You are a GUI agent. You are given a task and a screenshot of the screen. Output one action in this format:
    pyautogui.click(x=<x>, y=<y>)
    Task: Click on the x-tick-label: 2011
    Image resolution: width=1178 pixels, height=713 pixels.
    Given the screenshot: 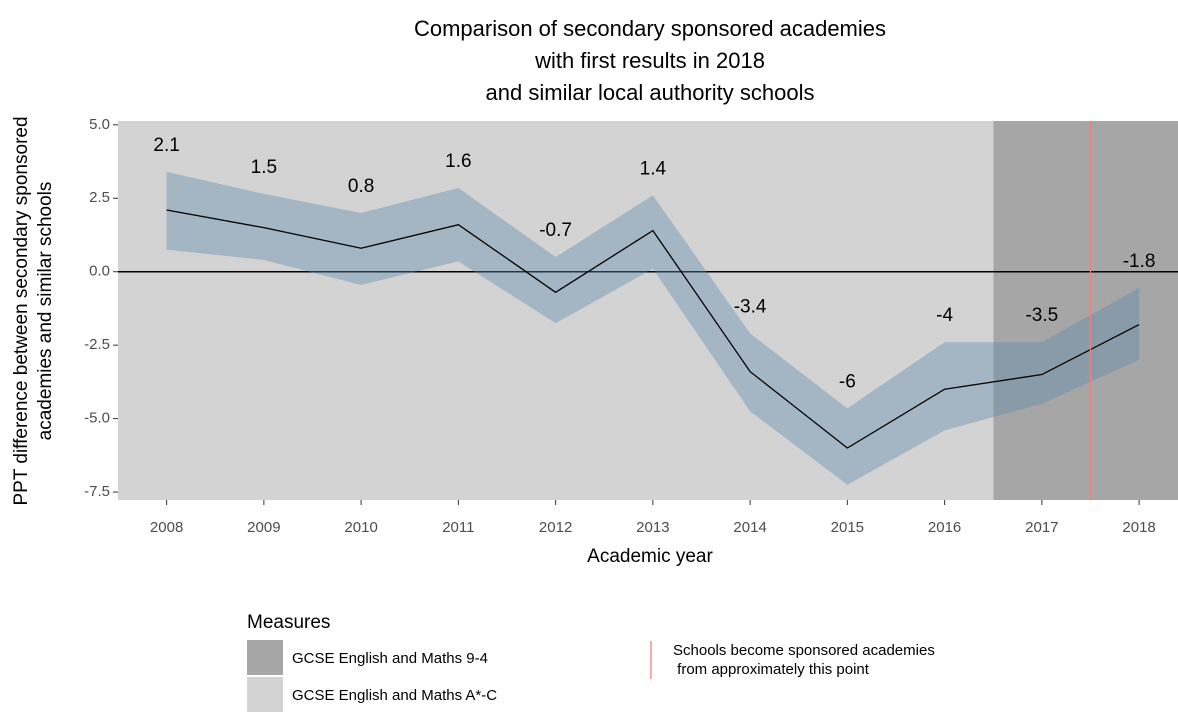 What is the action you would take?
    pyautogui.click(x=458, y=527)
    